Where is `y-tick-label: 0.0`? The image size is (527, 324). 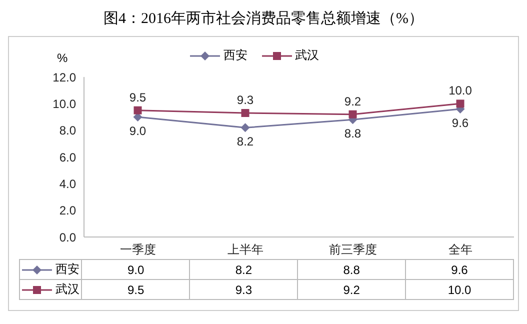
y-tick-label: 0.0 is located at coordinates (67, 237).